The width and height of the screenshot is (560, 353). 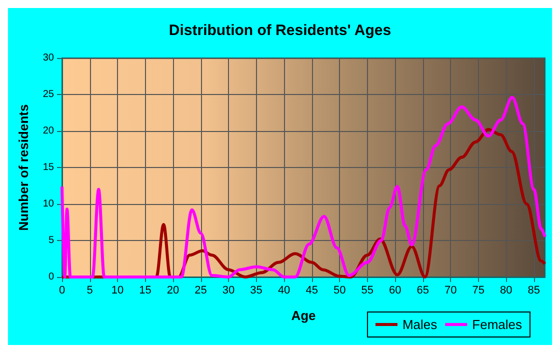 What do you see at coordinates (284, 290) in the screenshot?
I see `x-tick-label: 40` at bounding box center [284, 290].